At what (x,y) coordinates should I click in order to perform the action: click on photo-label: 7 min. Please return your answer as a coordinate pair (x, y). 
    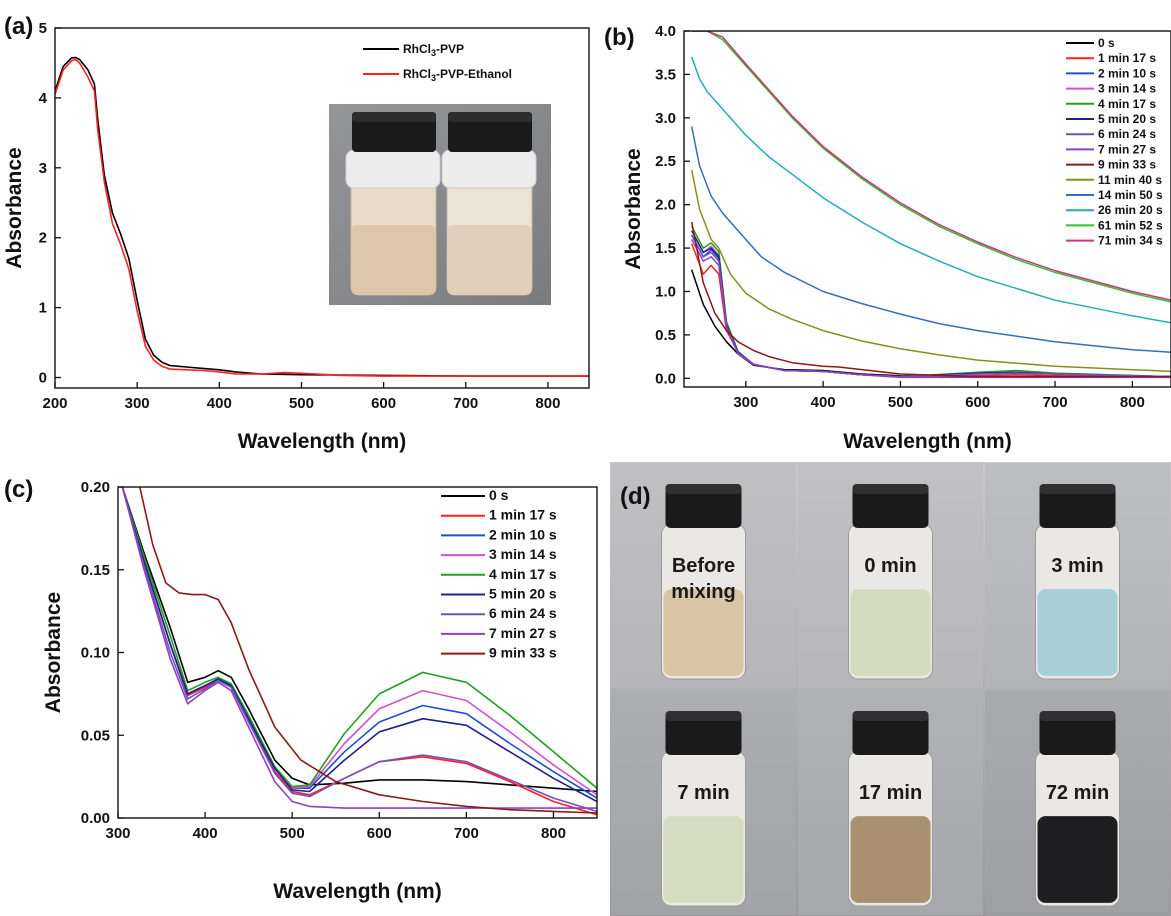
    Looking at the image, I should click on (703, 793).